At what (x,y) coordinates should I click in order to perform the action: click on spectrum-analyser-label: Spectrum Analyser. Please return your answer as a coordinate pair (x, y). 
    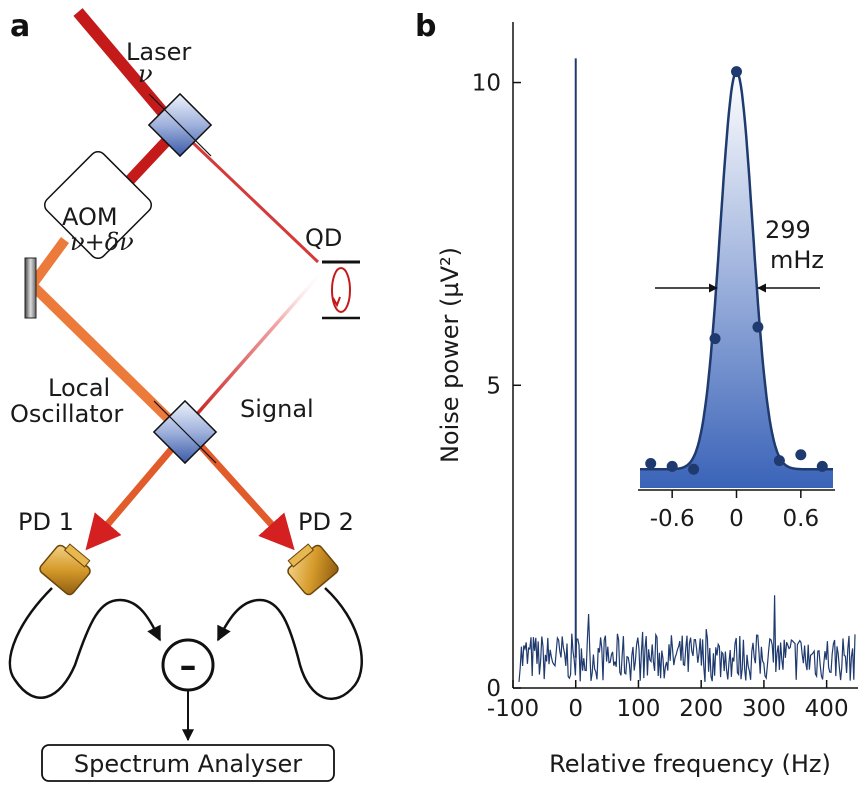
    Looking at the image, I should click on (188, 764).